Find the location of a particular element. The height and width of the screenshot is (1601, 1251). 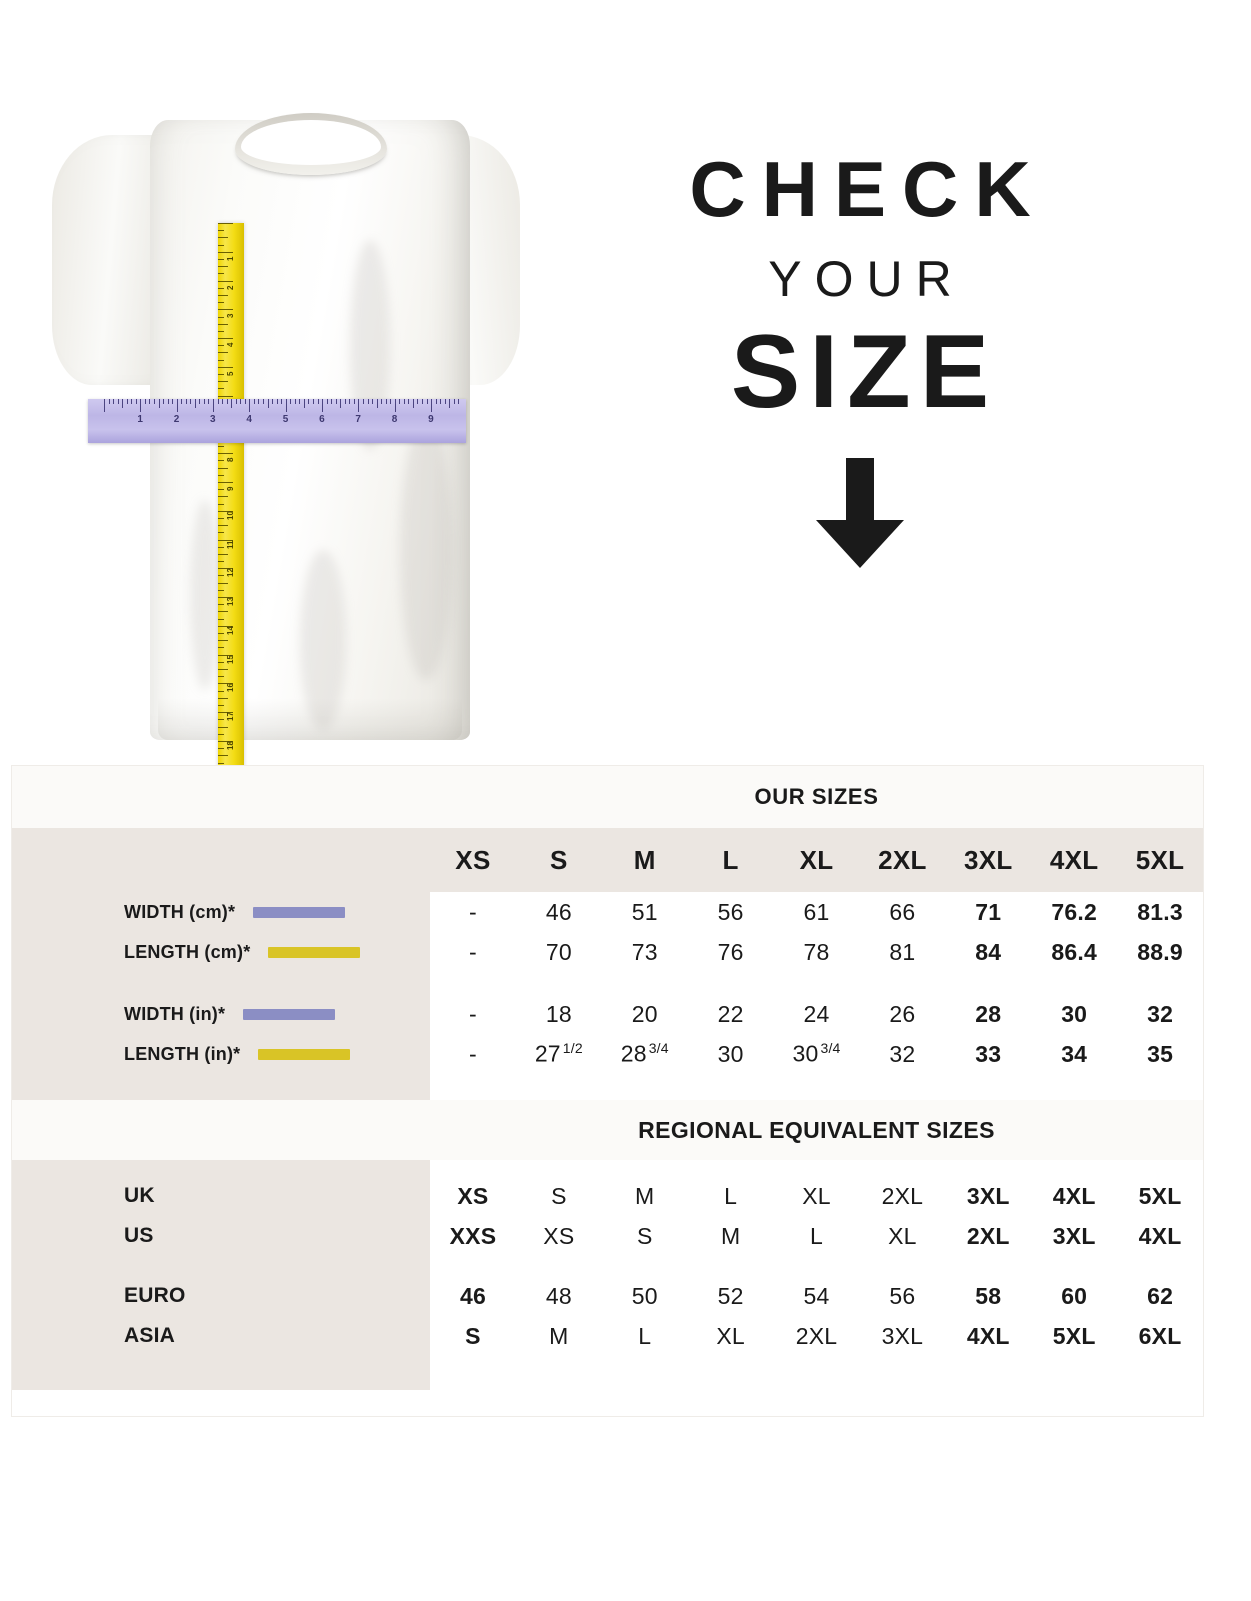

measurement-cell: 22 is located at coordinates (730, 1013).